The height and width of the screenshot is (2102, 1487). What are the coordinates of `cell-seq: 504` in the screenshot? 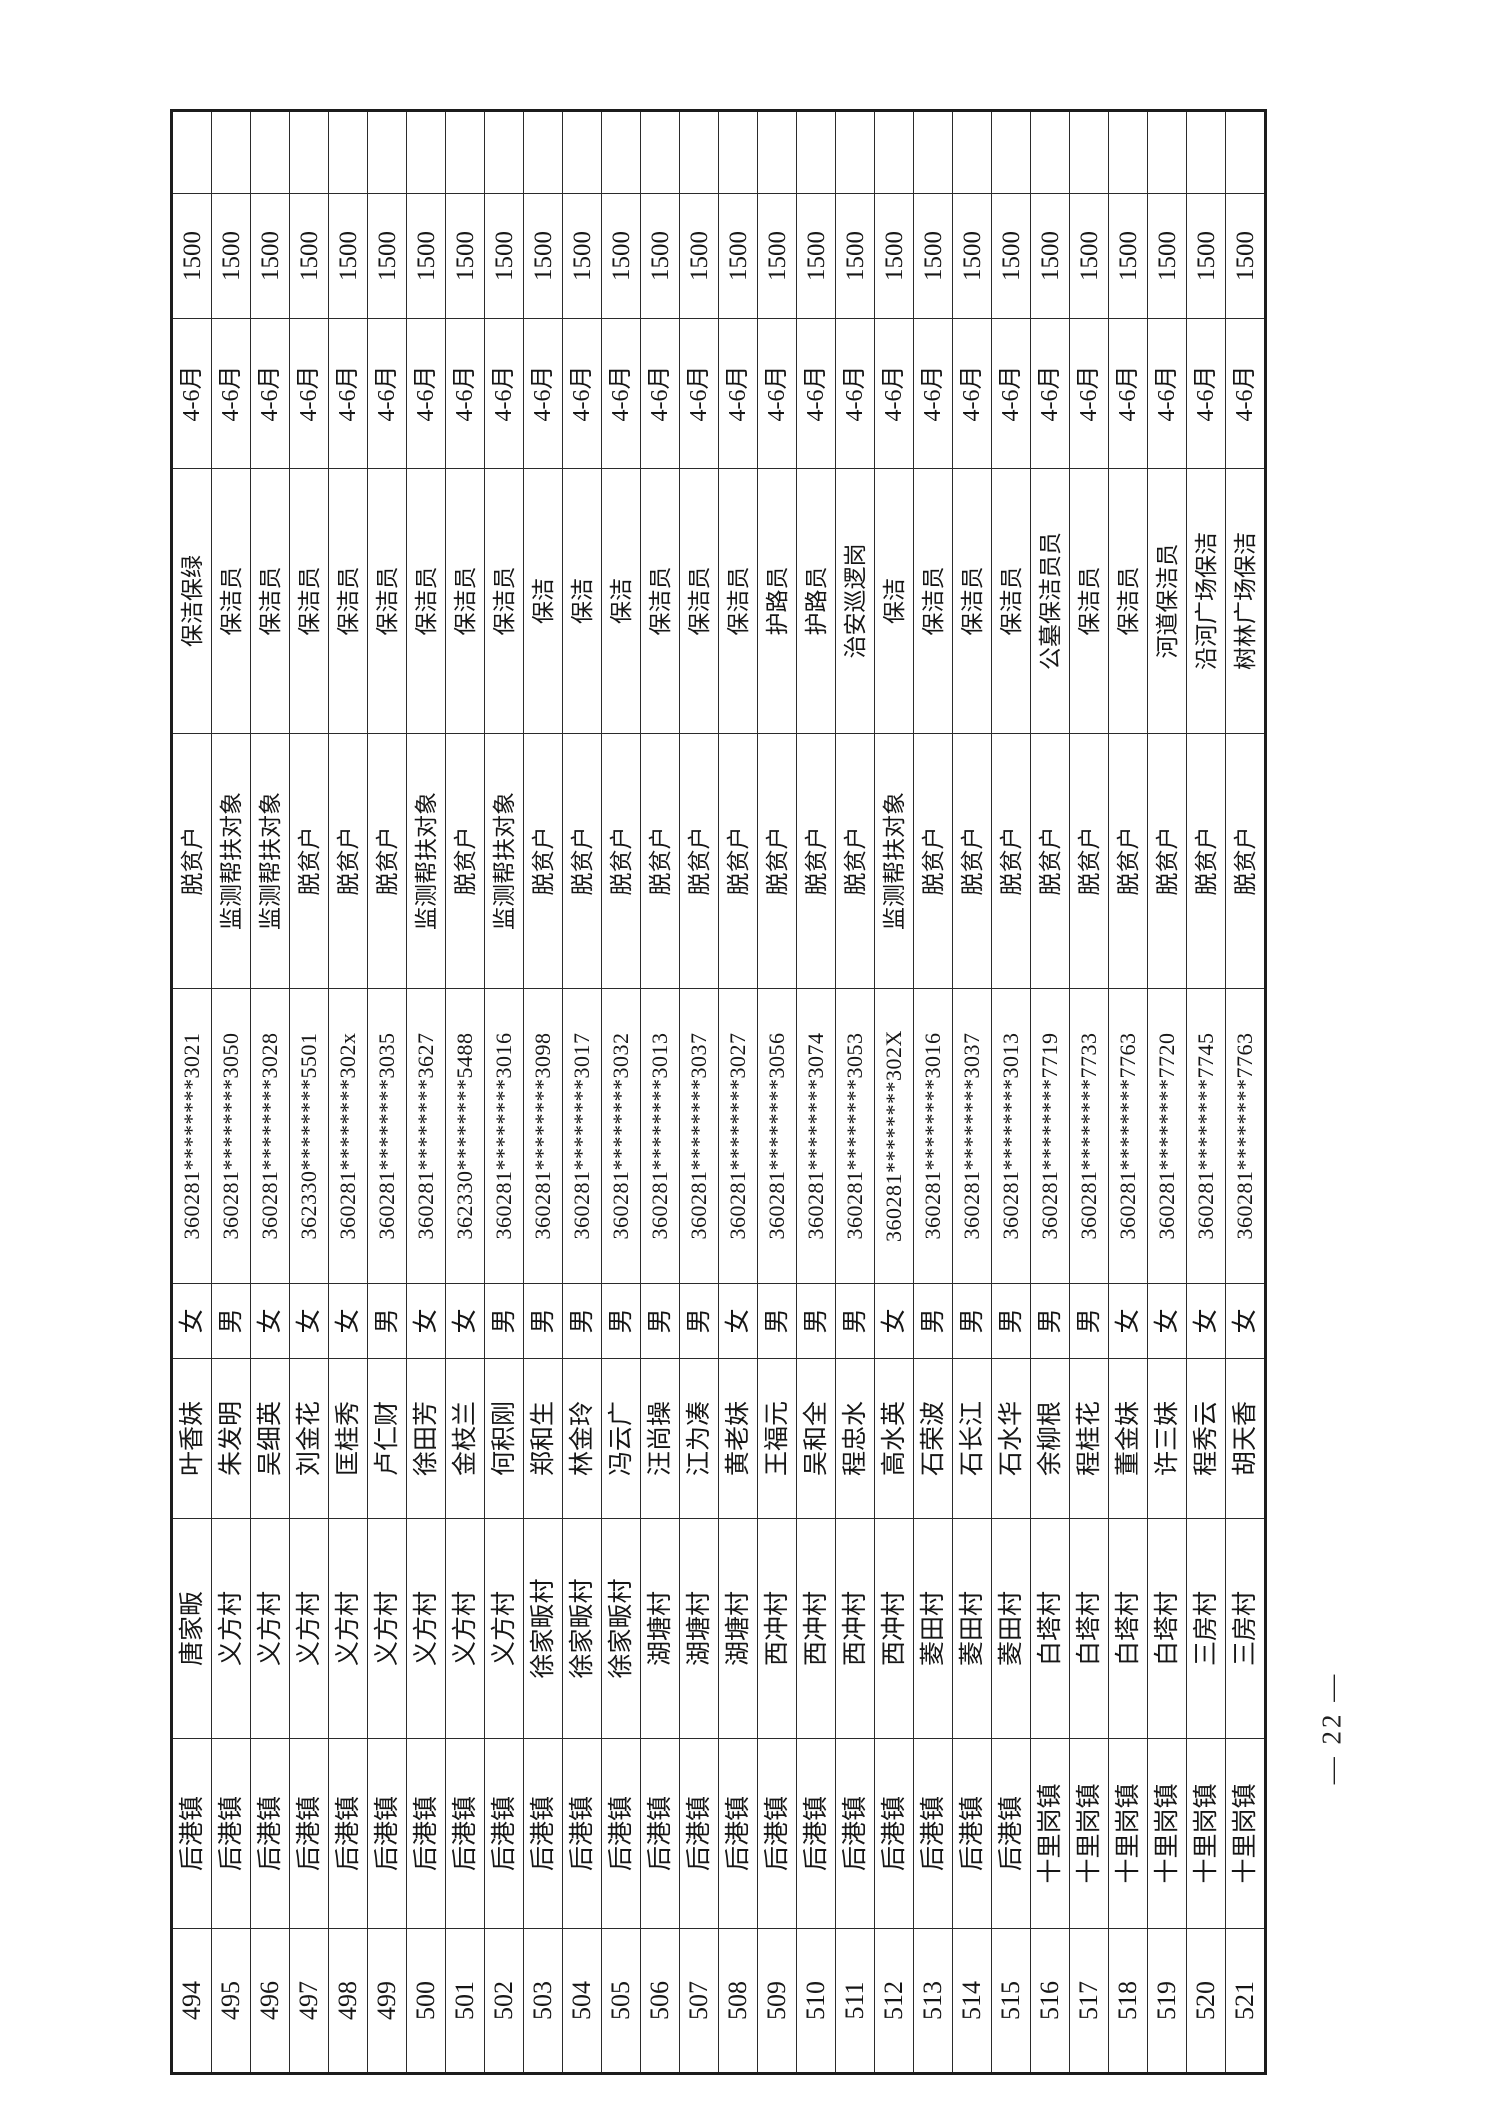 It's located at (582, 2001).